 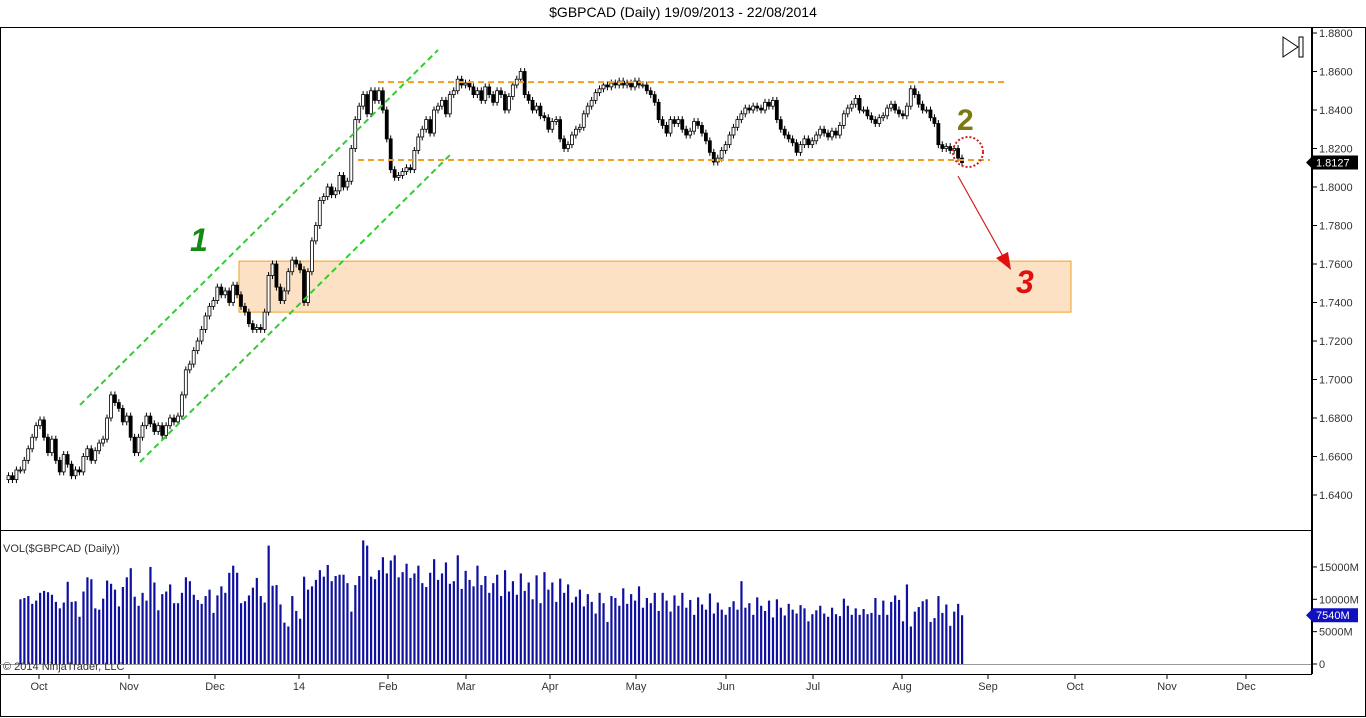 I want to click on target-zone-box, so click(x=655, y=286).